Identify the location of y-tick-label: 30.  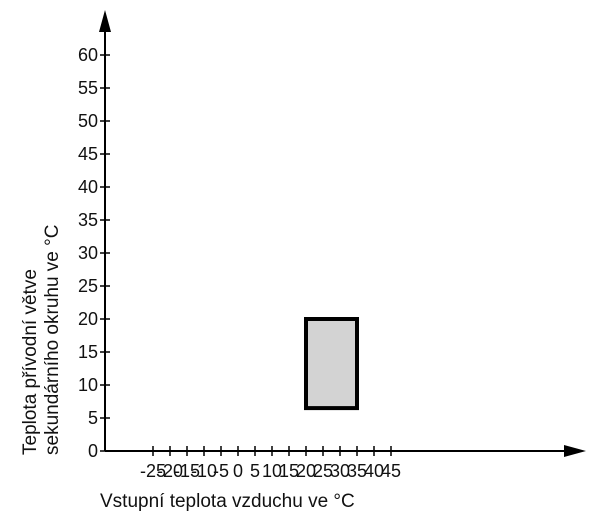
(88, 253).